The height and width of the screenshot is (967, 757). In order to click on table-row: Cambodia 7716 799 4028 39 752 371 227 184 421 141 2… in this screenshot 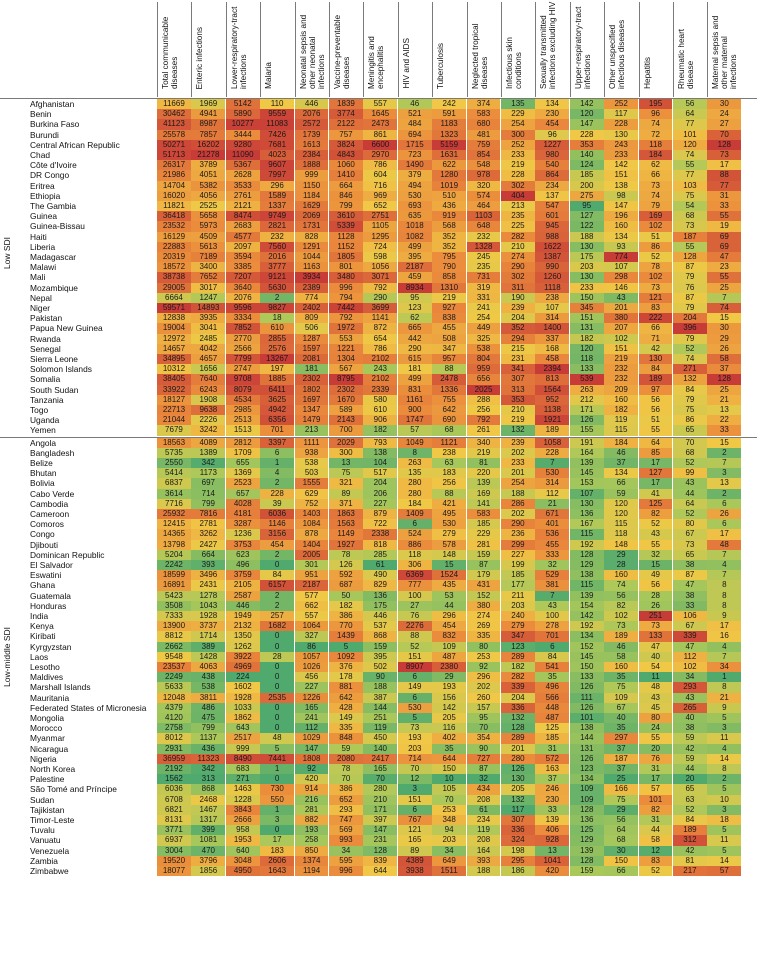, I will do `click(378, 503)`.